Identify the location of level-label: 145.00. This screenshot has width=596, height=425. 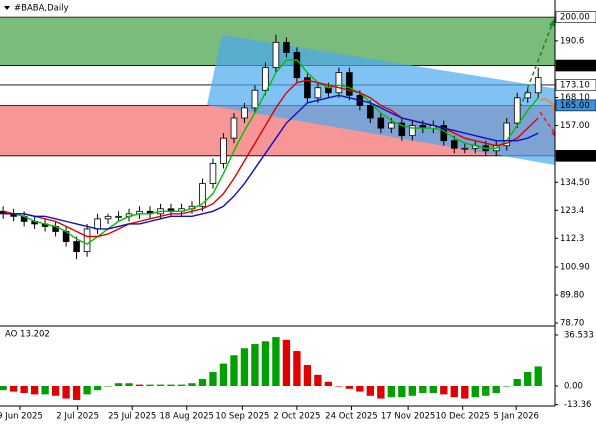
(575, 156).